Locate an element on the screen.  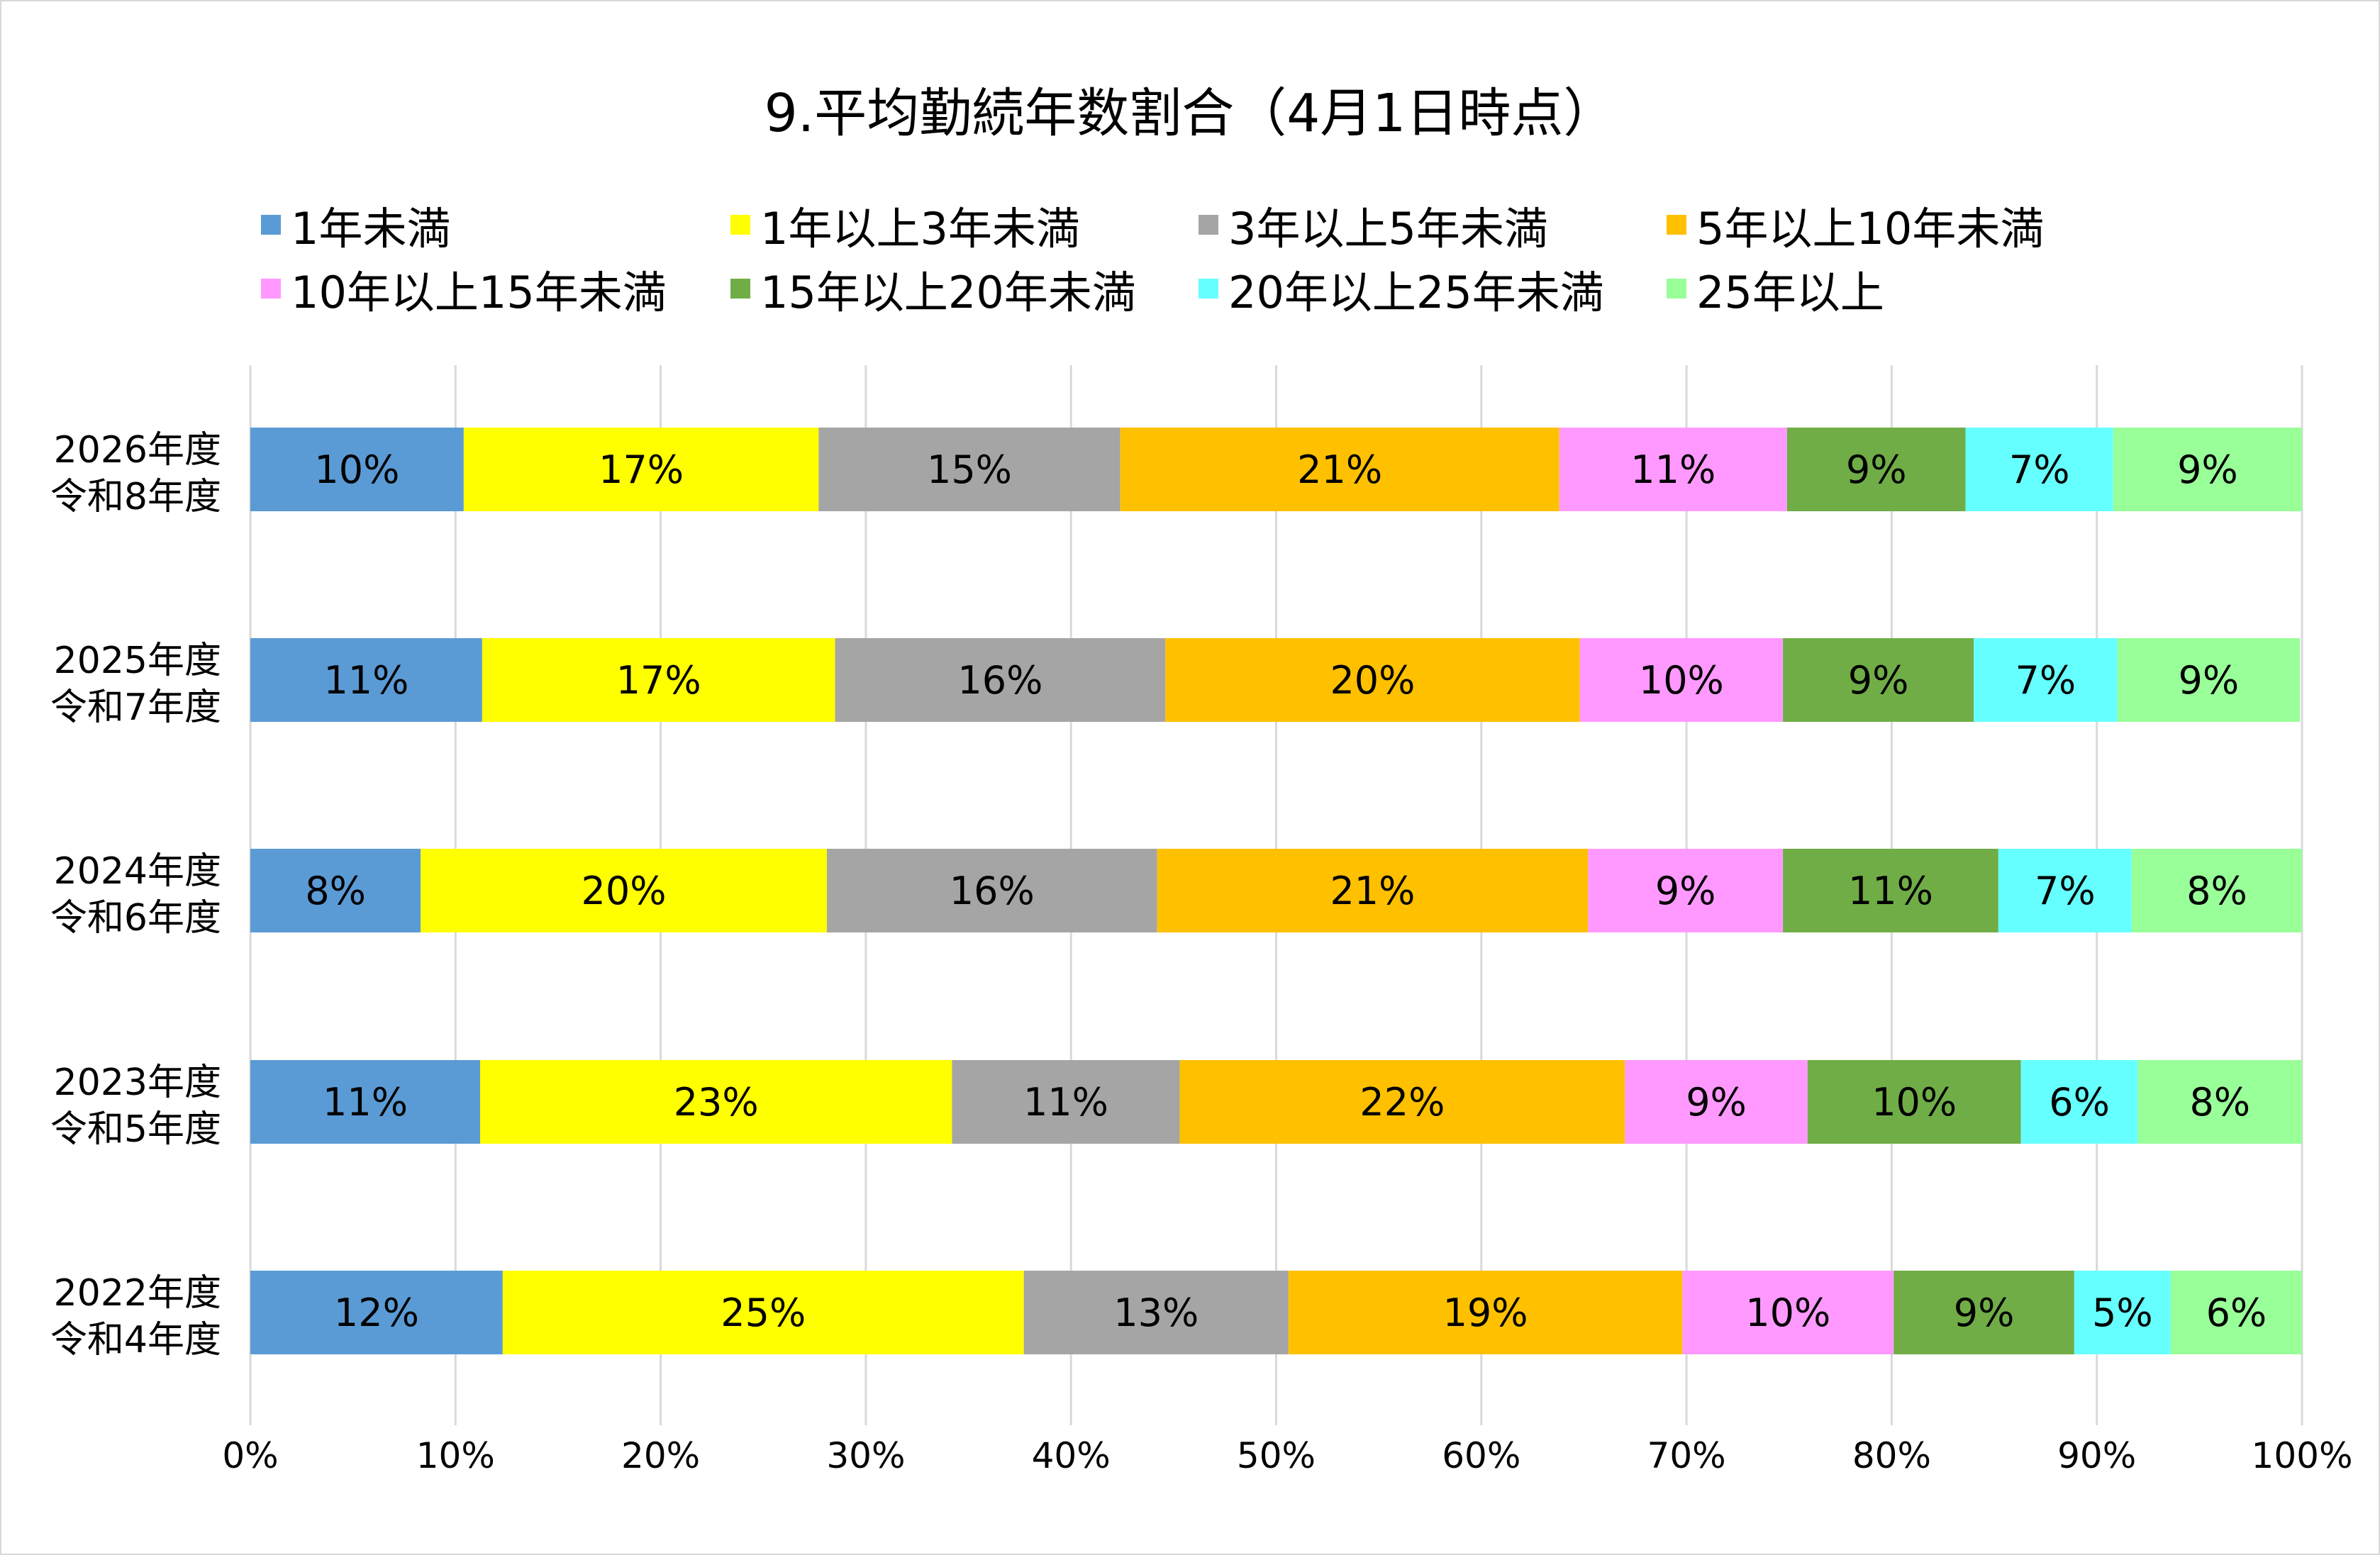
data-label: 19% is located at coordinates (1485, 1313).